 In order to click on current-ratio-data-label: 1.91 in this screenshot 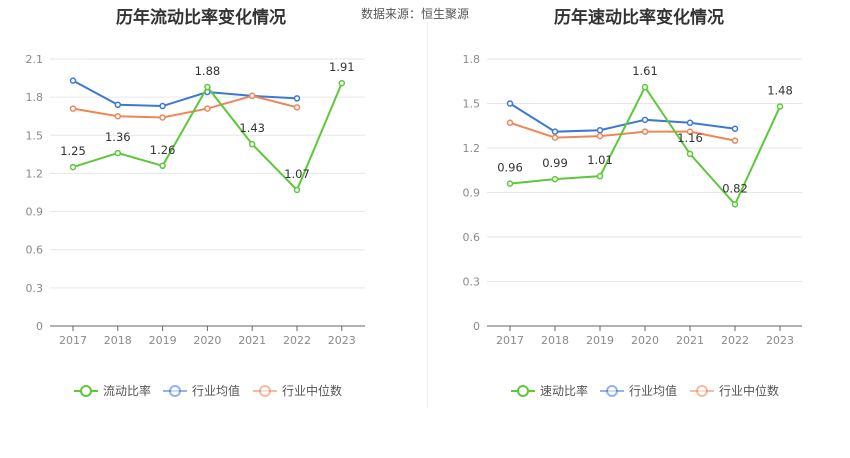, I will do `click(342, 67)`.